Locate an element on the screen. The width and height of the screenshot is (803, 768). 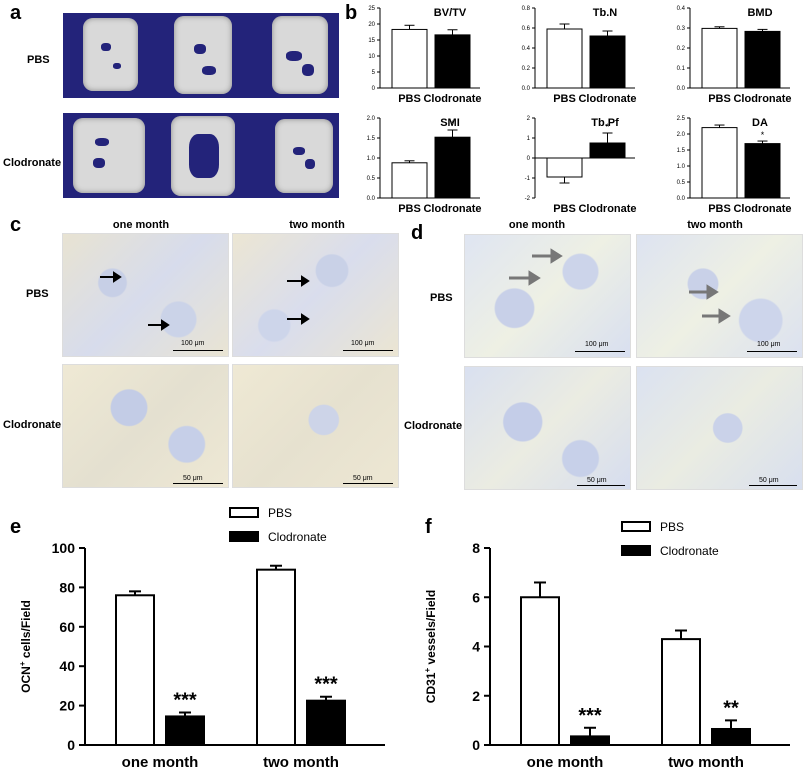
x-tick-label: one month is located at coordinates (565, 761).